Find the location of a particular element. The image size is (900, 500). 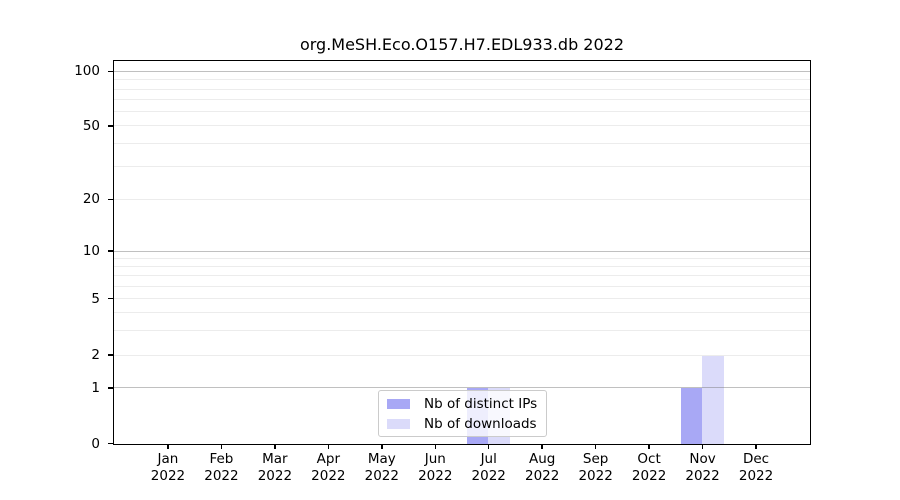

legend-row-downloads: Nb of downloads is located at coordinates (462, 424).